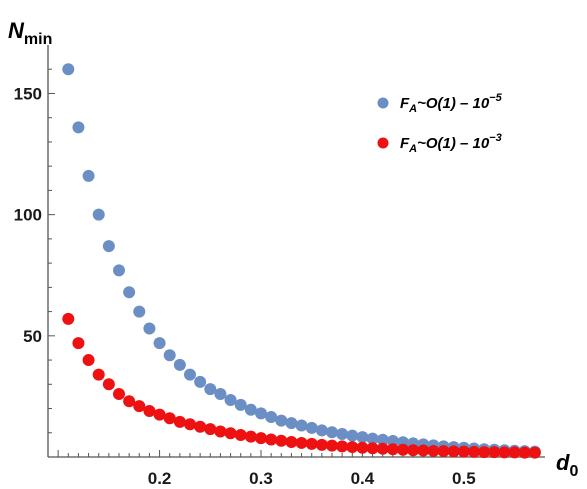 This screenshot has height=489, width=587. I want to click on x-tick-label: 0.5, so click(464, 478).